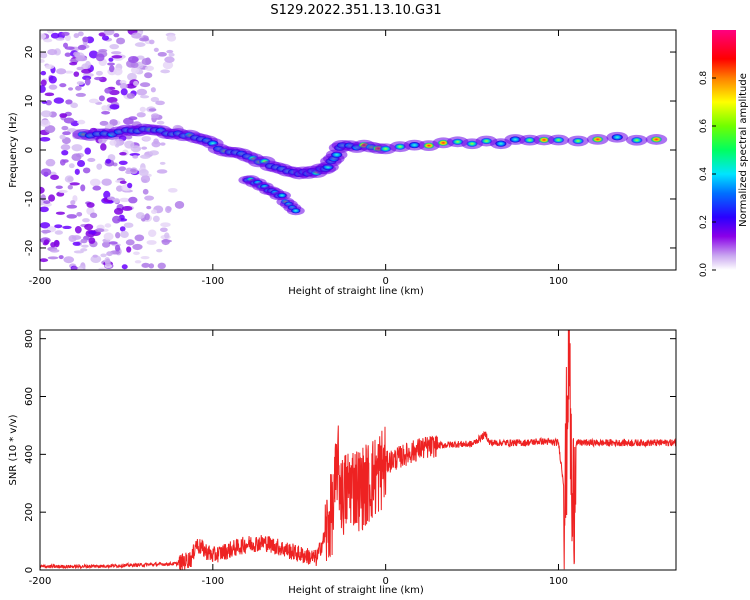 This screenshot has height=600, width=750. I want to click on snr-y-label: SNR (10 * v/v), so click(13, 449).